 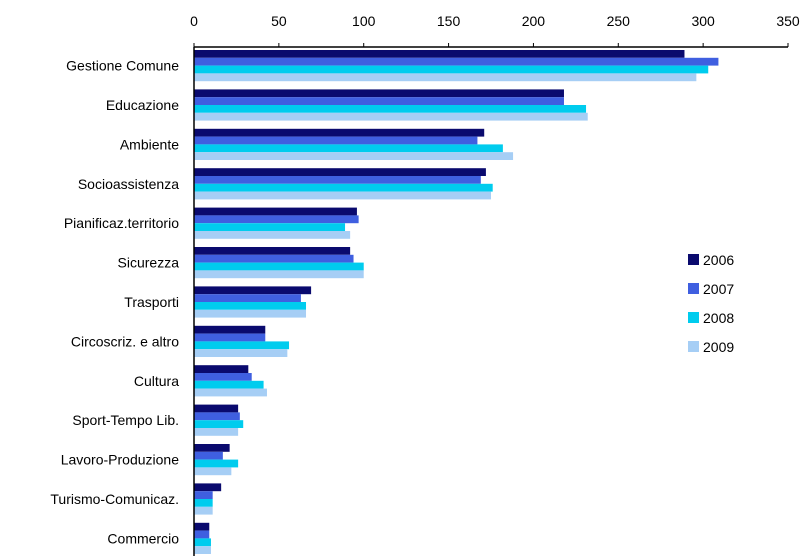 I want to click on x-tick-label: 350, so click(x=788, y=21).